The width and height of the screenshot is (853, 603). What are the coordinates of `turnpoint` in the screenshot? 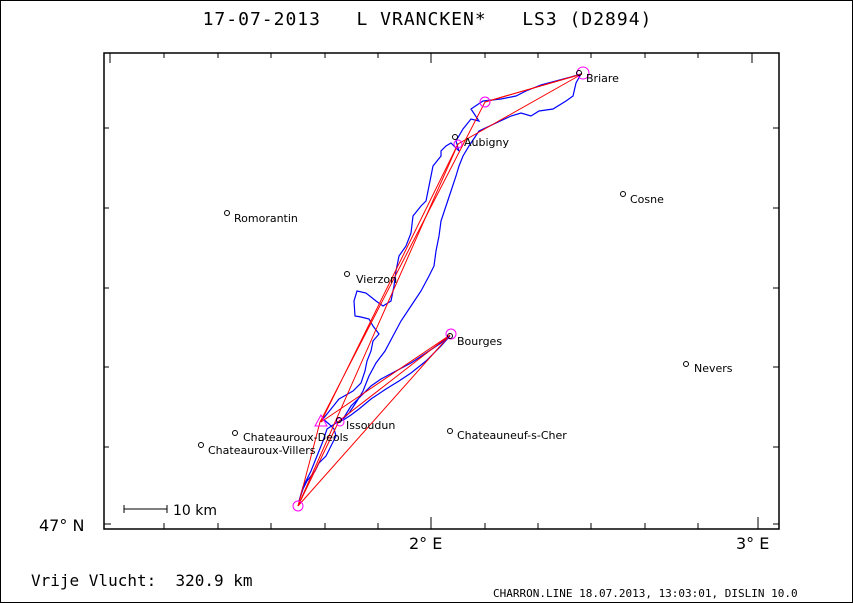 It's located at (485, 102).